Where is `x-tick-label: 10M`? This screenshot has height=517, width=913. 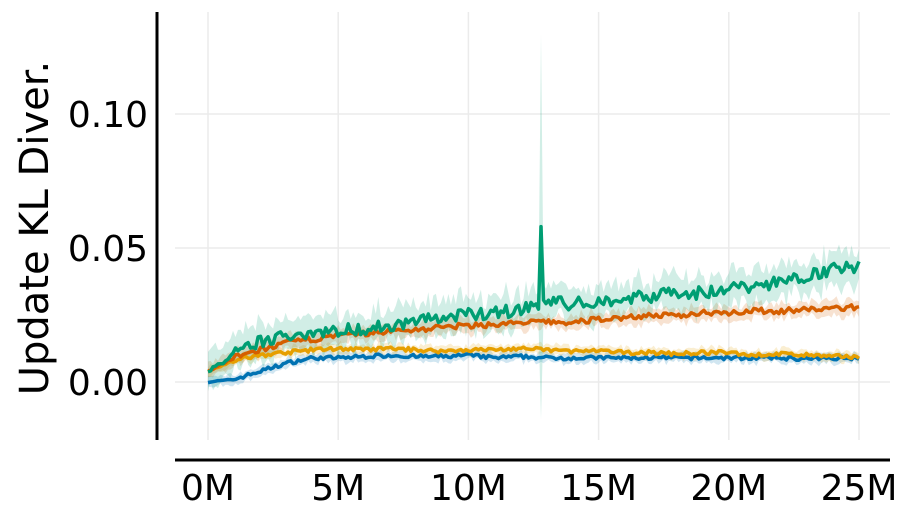
x-tick-label: 10M is located at coordinates (468, 488).